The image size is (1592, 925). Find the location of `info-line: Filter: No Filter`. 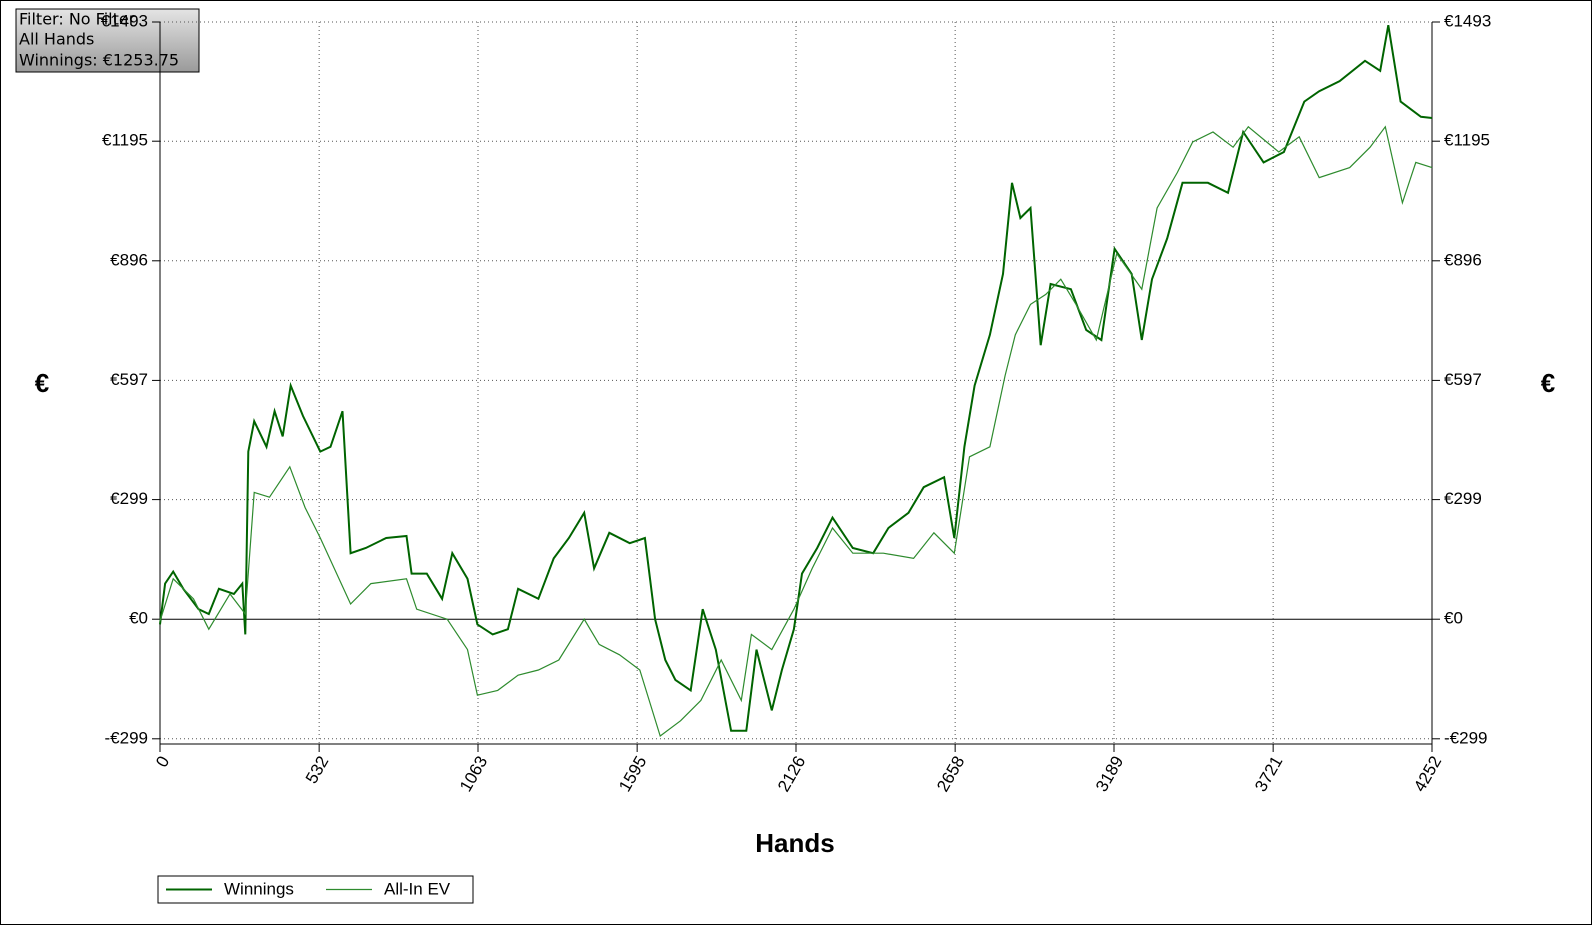

info-line: Filter: No Filter is located at coordinates (77, 19).